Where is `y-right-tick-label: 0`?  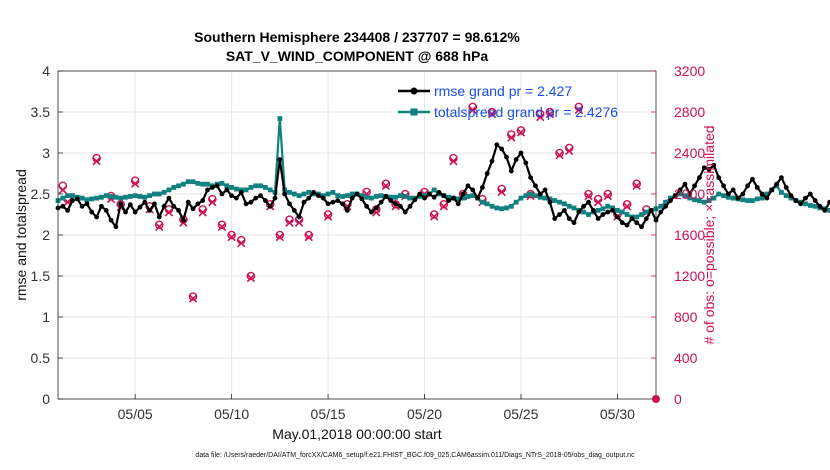
y-right-tick-label: 0 is located at coordinates (678, 399).